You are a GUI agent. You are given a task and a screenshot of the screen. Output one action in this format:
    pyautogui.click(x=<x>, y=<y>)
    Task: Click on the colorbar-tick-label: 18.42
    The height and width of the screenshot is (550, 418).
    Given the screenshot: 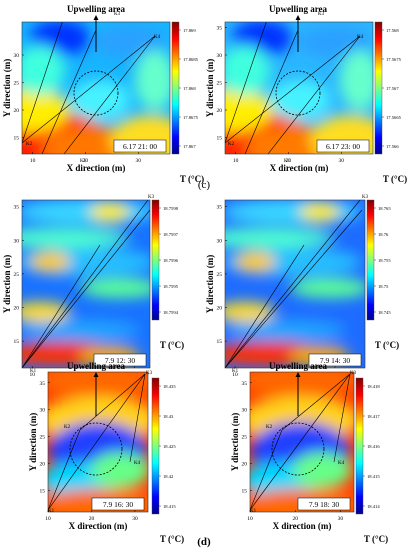 What is the action you would take?
    pyautogui.click(x=168, y=476)
    